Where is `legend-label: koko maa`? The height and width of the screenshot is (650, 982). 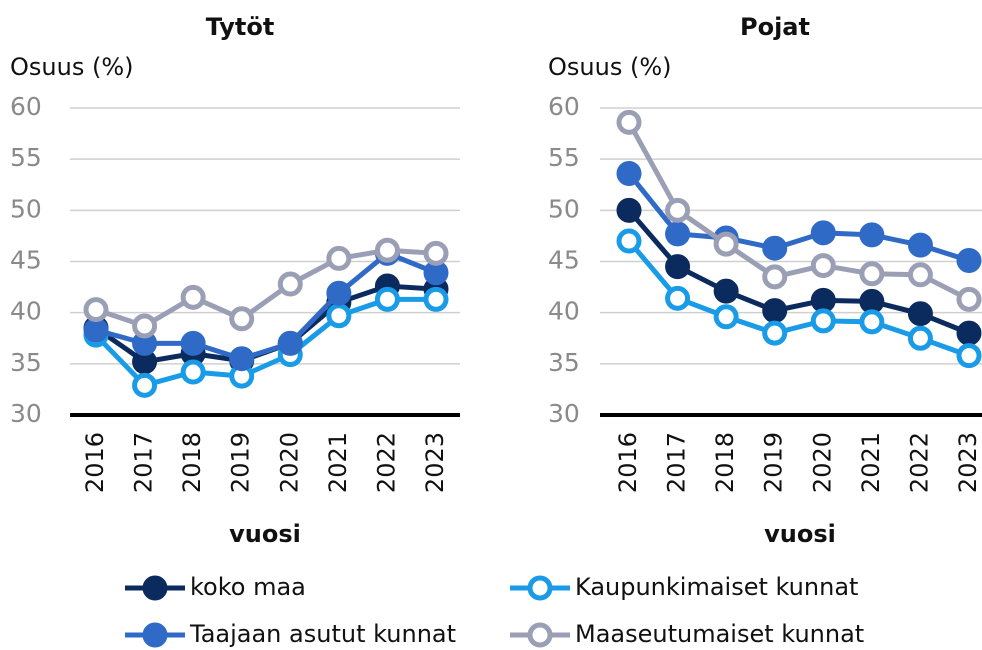
legend-label: koko maa is located at coordinates (248, 587).